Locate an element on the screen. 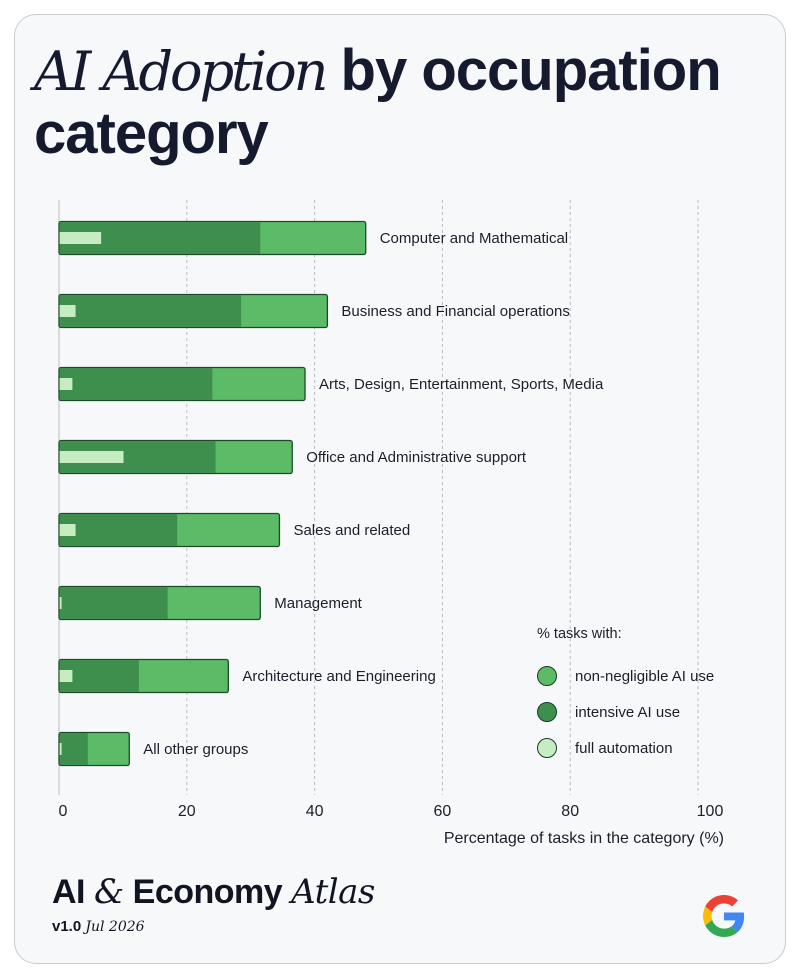  category-label-1: Business and Financial operations is located at coordinates (455, 311).